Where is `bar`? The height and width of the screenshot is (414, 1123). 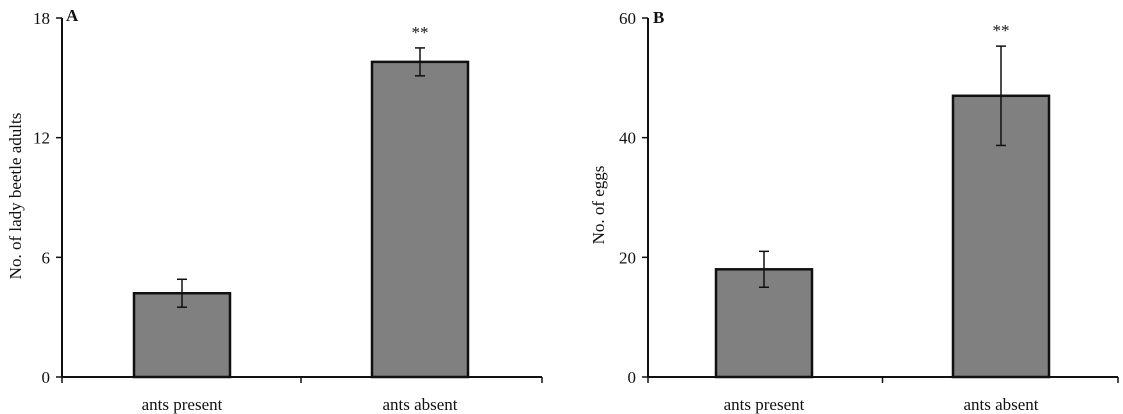
bar is located at coordinates (420, 219).